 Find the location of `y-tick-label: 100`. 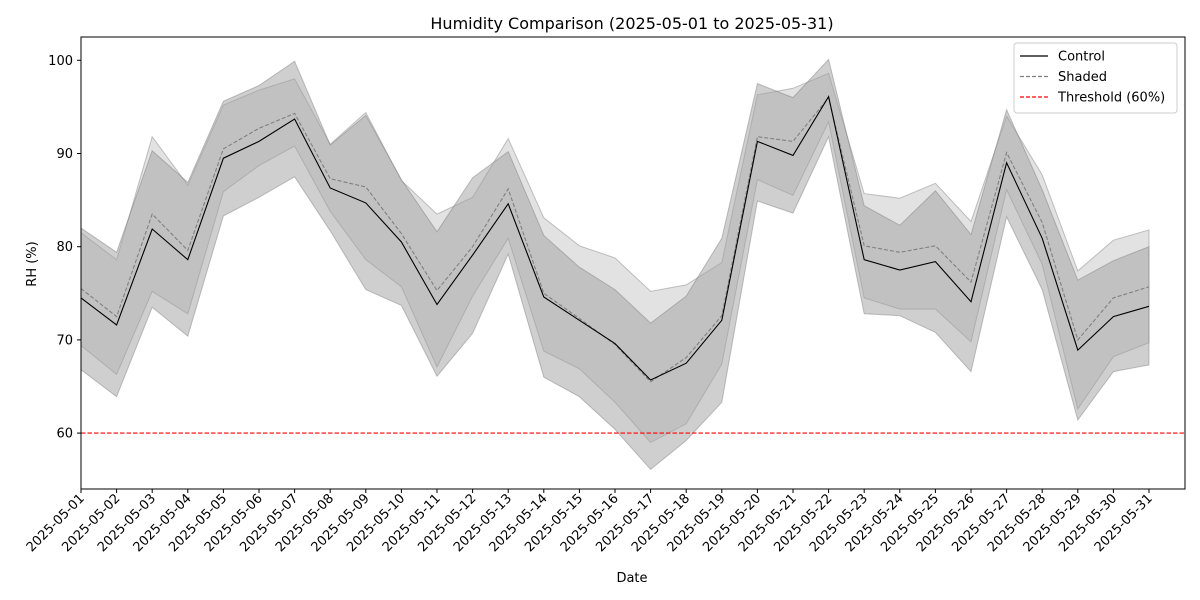

y-tick-label: 100 is located at coordinates (60, 61).